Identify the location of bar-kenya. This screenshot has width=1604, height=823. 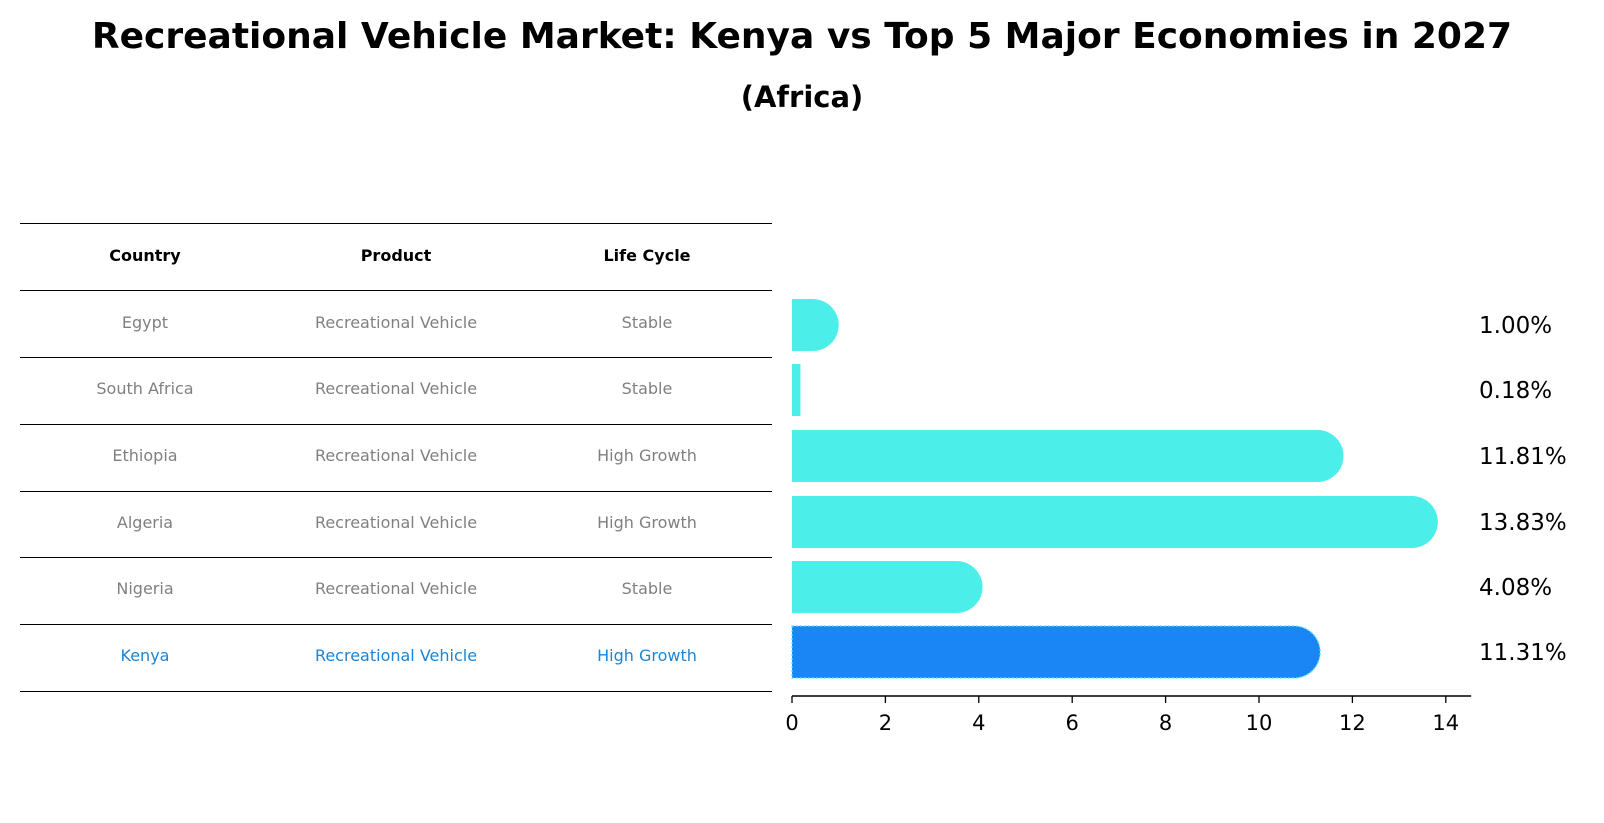
(1056, 652).